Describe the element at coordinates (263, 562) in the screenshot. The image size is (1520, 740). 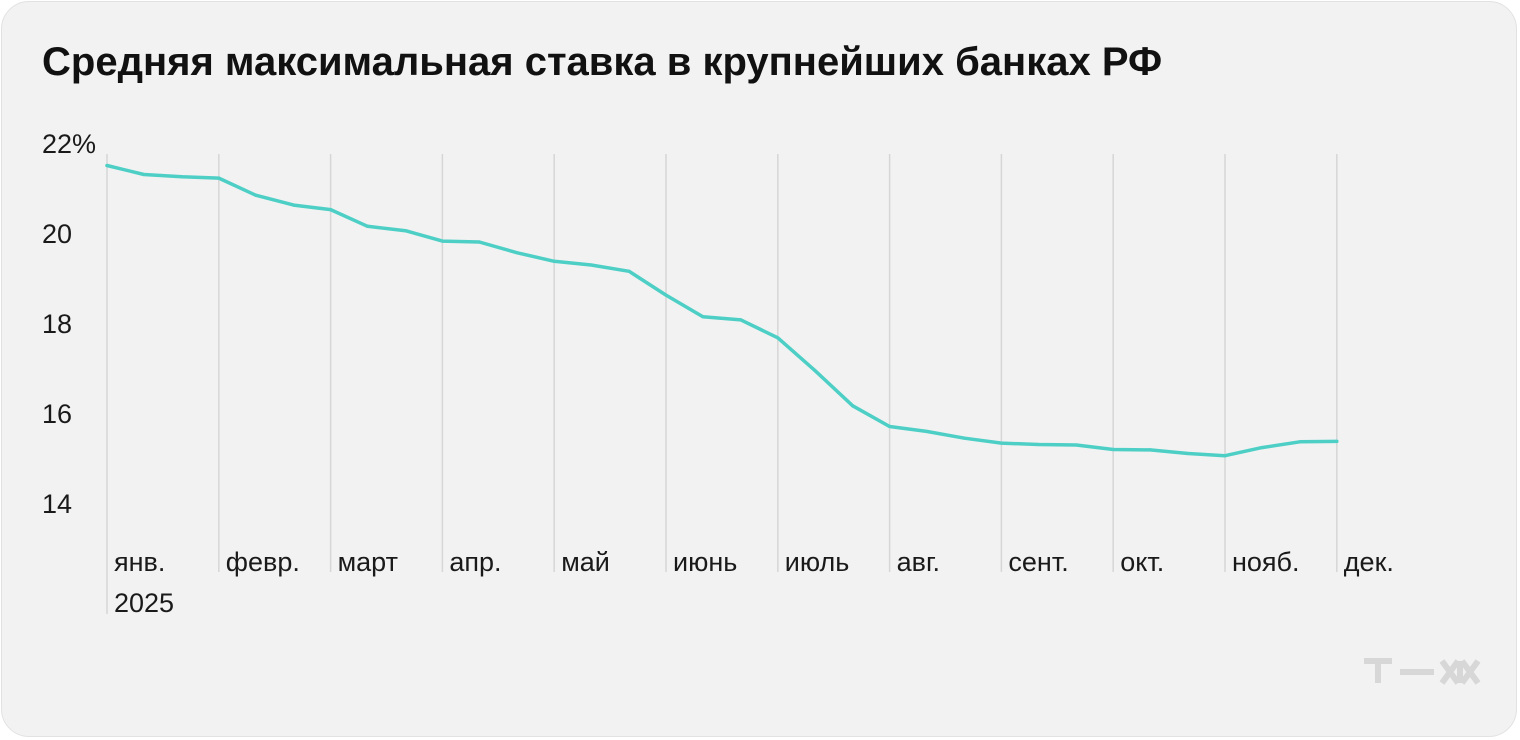
I see `x-tick-label: февр.` at that location.